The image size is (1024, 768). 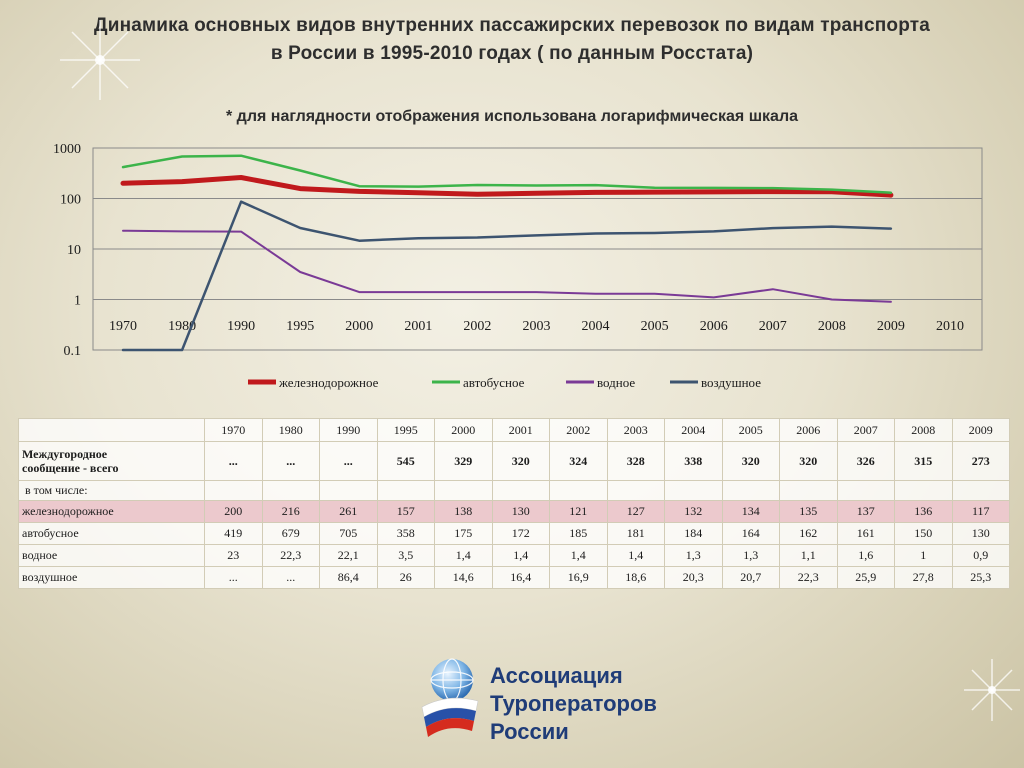 What do you see at coordinates (520, 430) in the screenshot?
I see `table-cell: 2001` at bounding box center [520, 430].